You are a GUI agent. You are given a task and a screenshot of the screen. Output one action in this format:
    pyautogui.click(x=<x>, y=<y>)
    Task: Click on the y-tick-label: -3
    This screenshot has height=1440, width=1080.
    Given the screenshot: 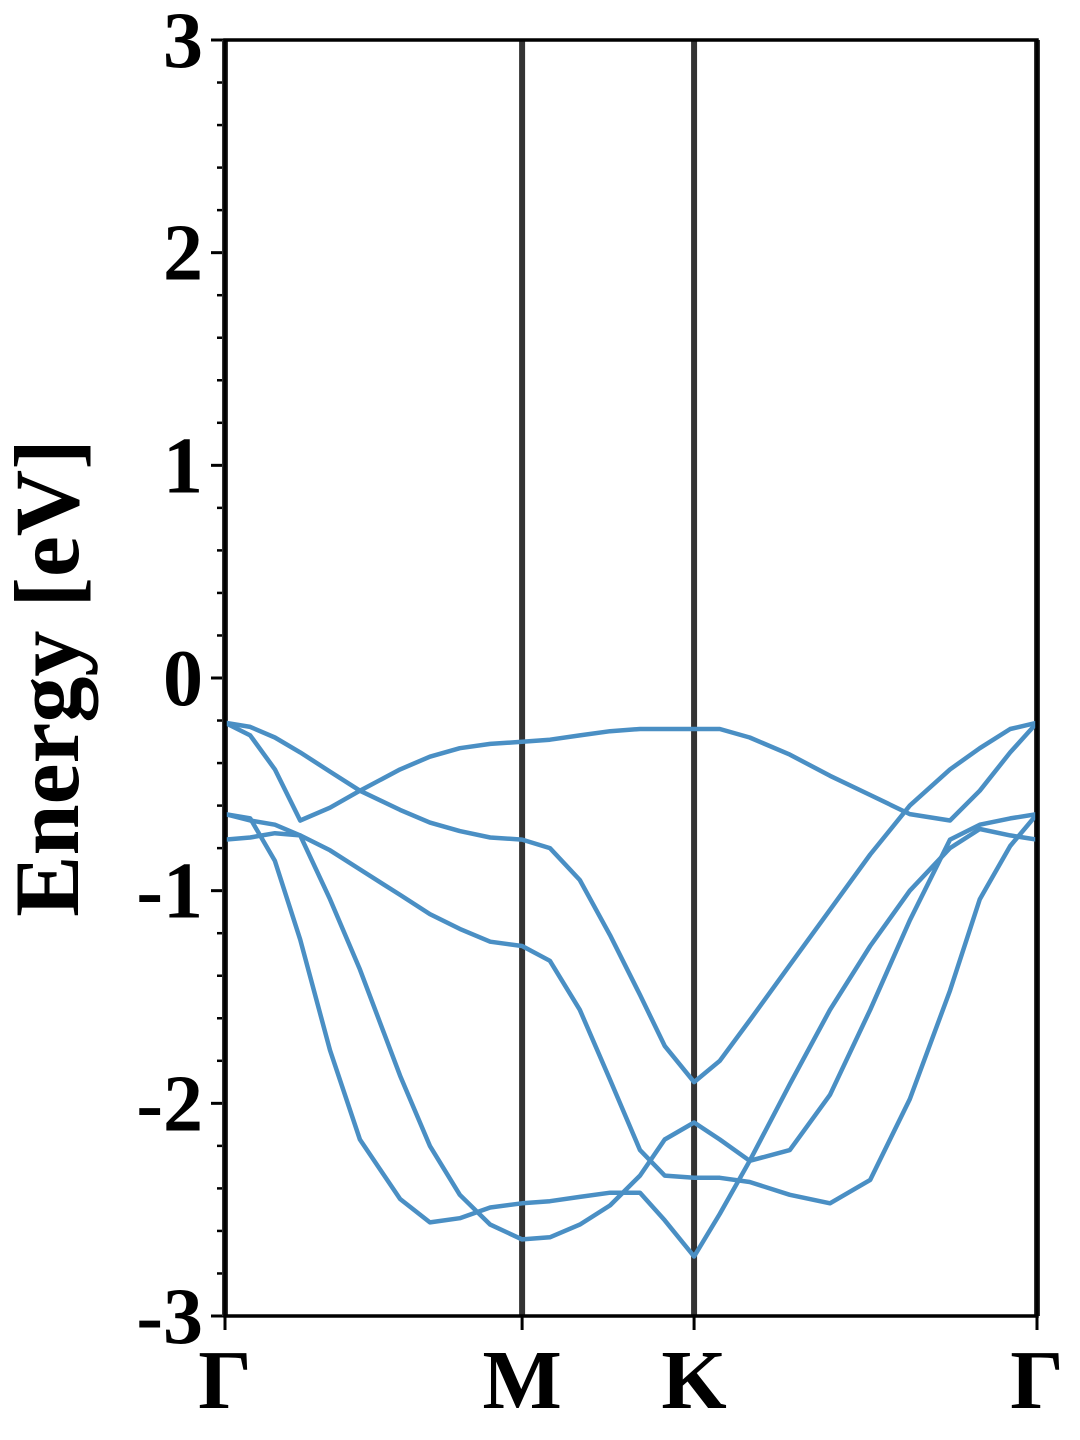 What is the action you would take?
    pyautogui.click(x=169, y=1317)
    